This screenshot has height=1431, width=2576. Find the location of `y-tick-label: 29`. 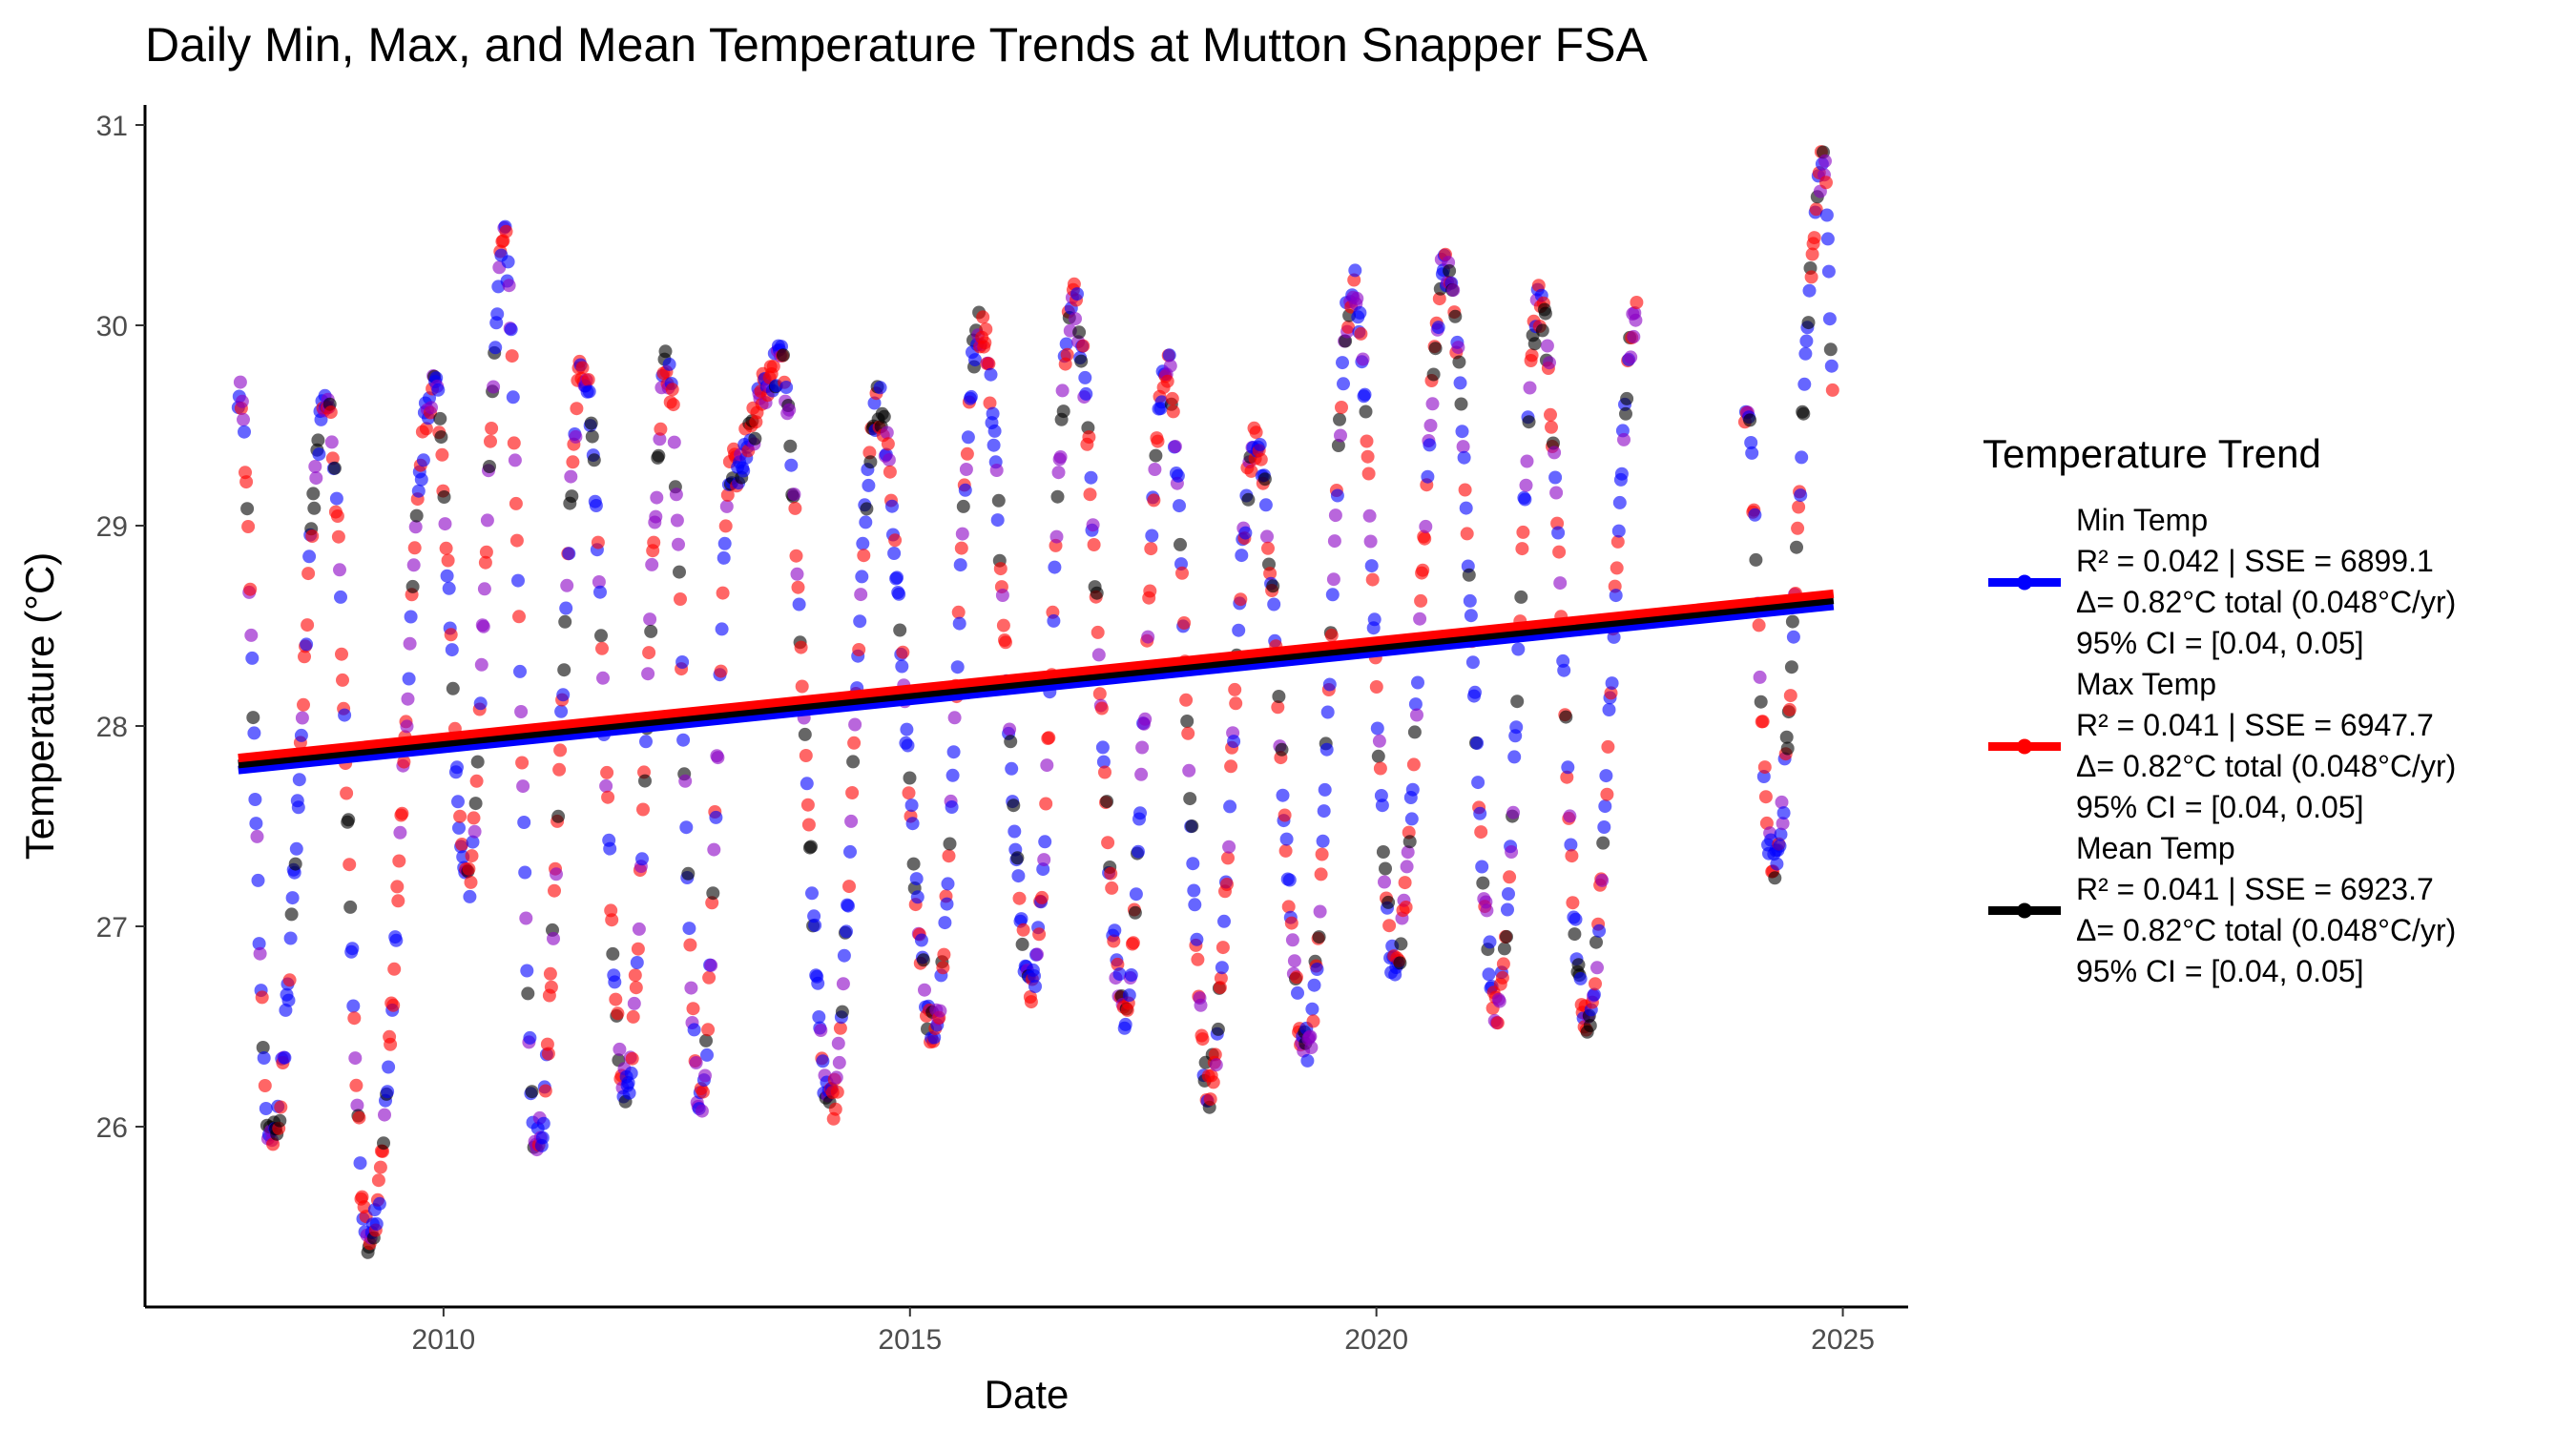

y-tick-label: 29 is located at coordinates (112, 527).